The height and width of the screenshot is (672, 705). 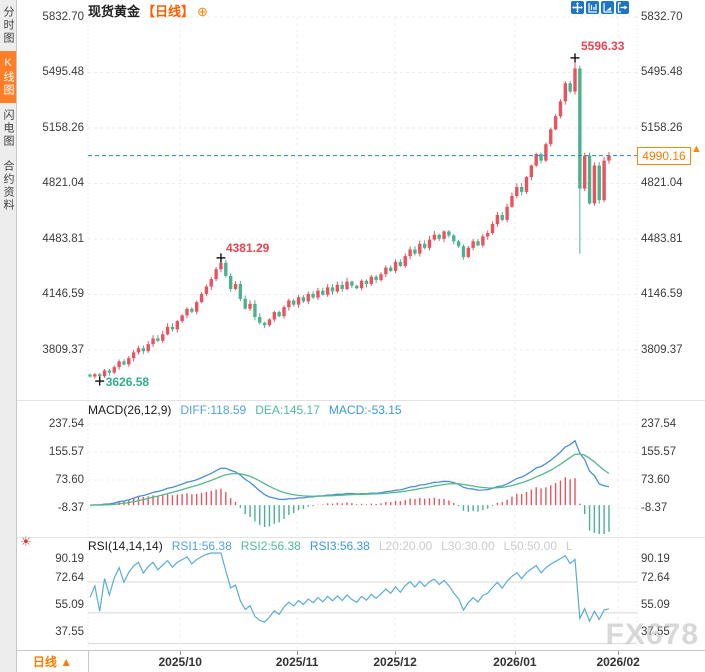 What do you see at coordinates (530, 546) in the screenshot?
I see `rsi-l50-value: L50:50.00` at bounding box center [530, 546].